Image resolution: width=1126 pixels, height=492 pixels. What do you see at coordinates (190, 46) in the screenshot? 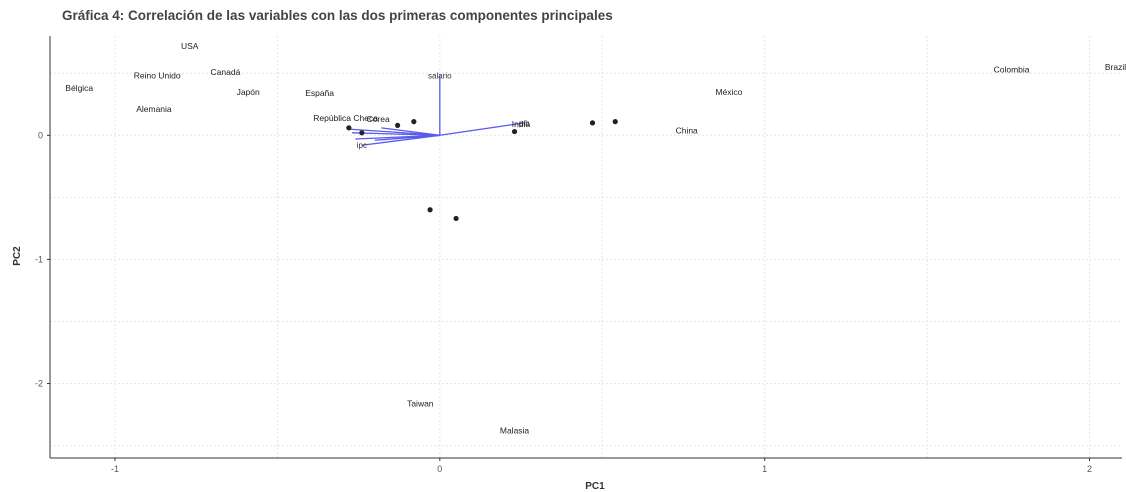
I see `point-label: USA` at bounding box center [190, 46].